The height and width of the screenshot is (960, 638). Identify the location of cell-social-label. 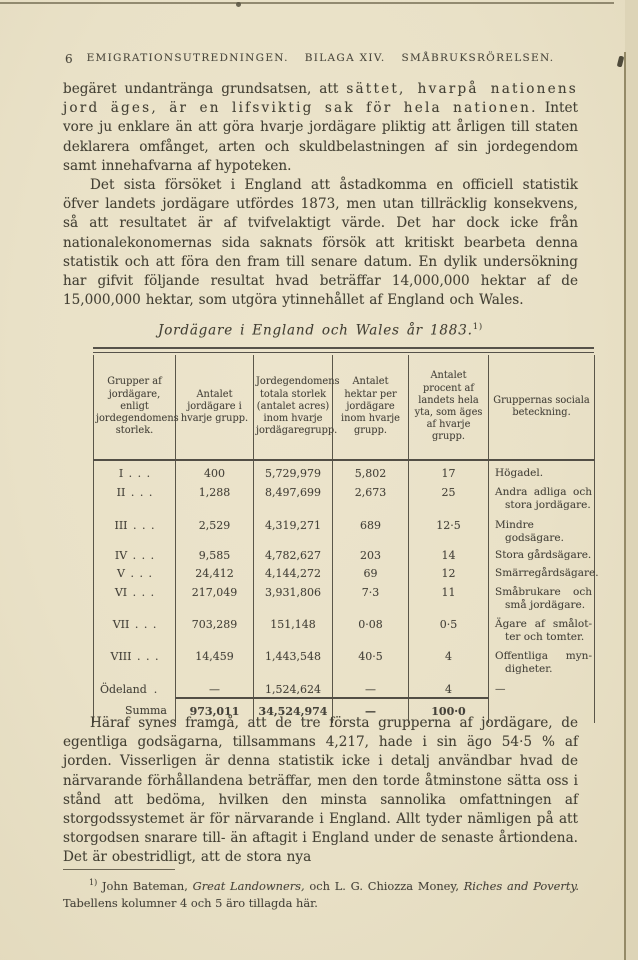
(541, 710).